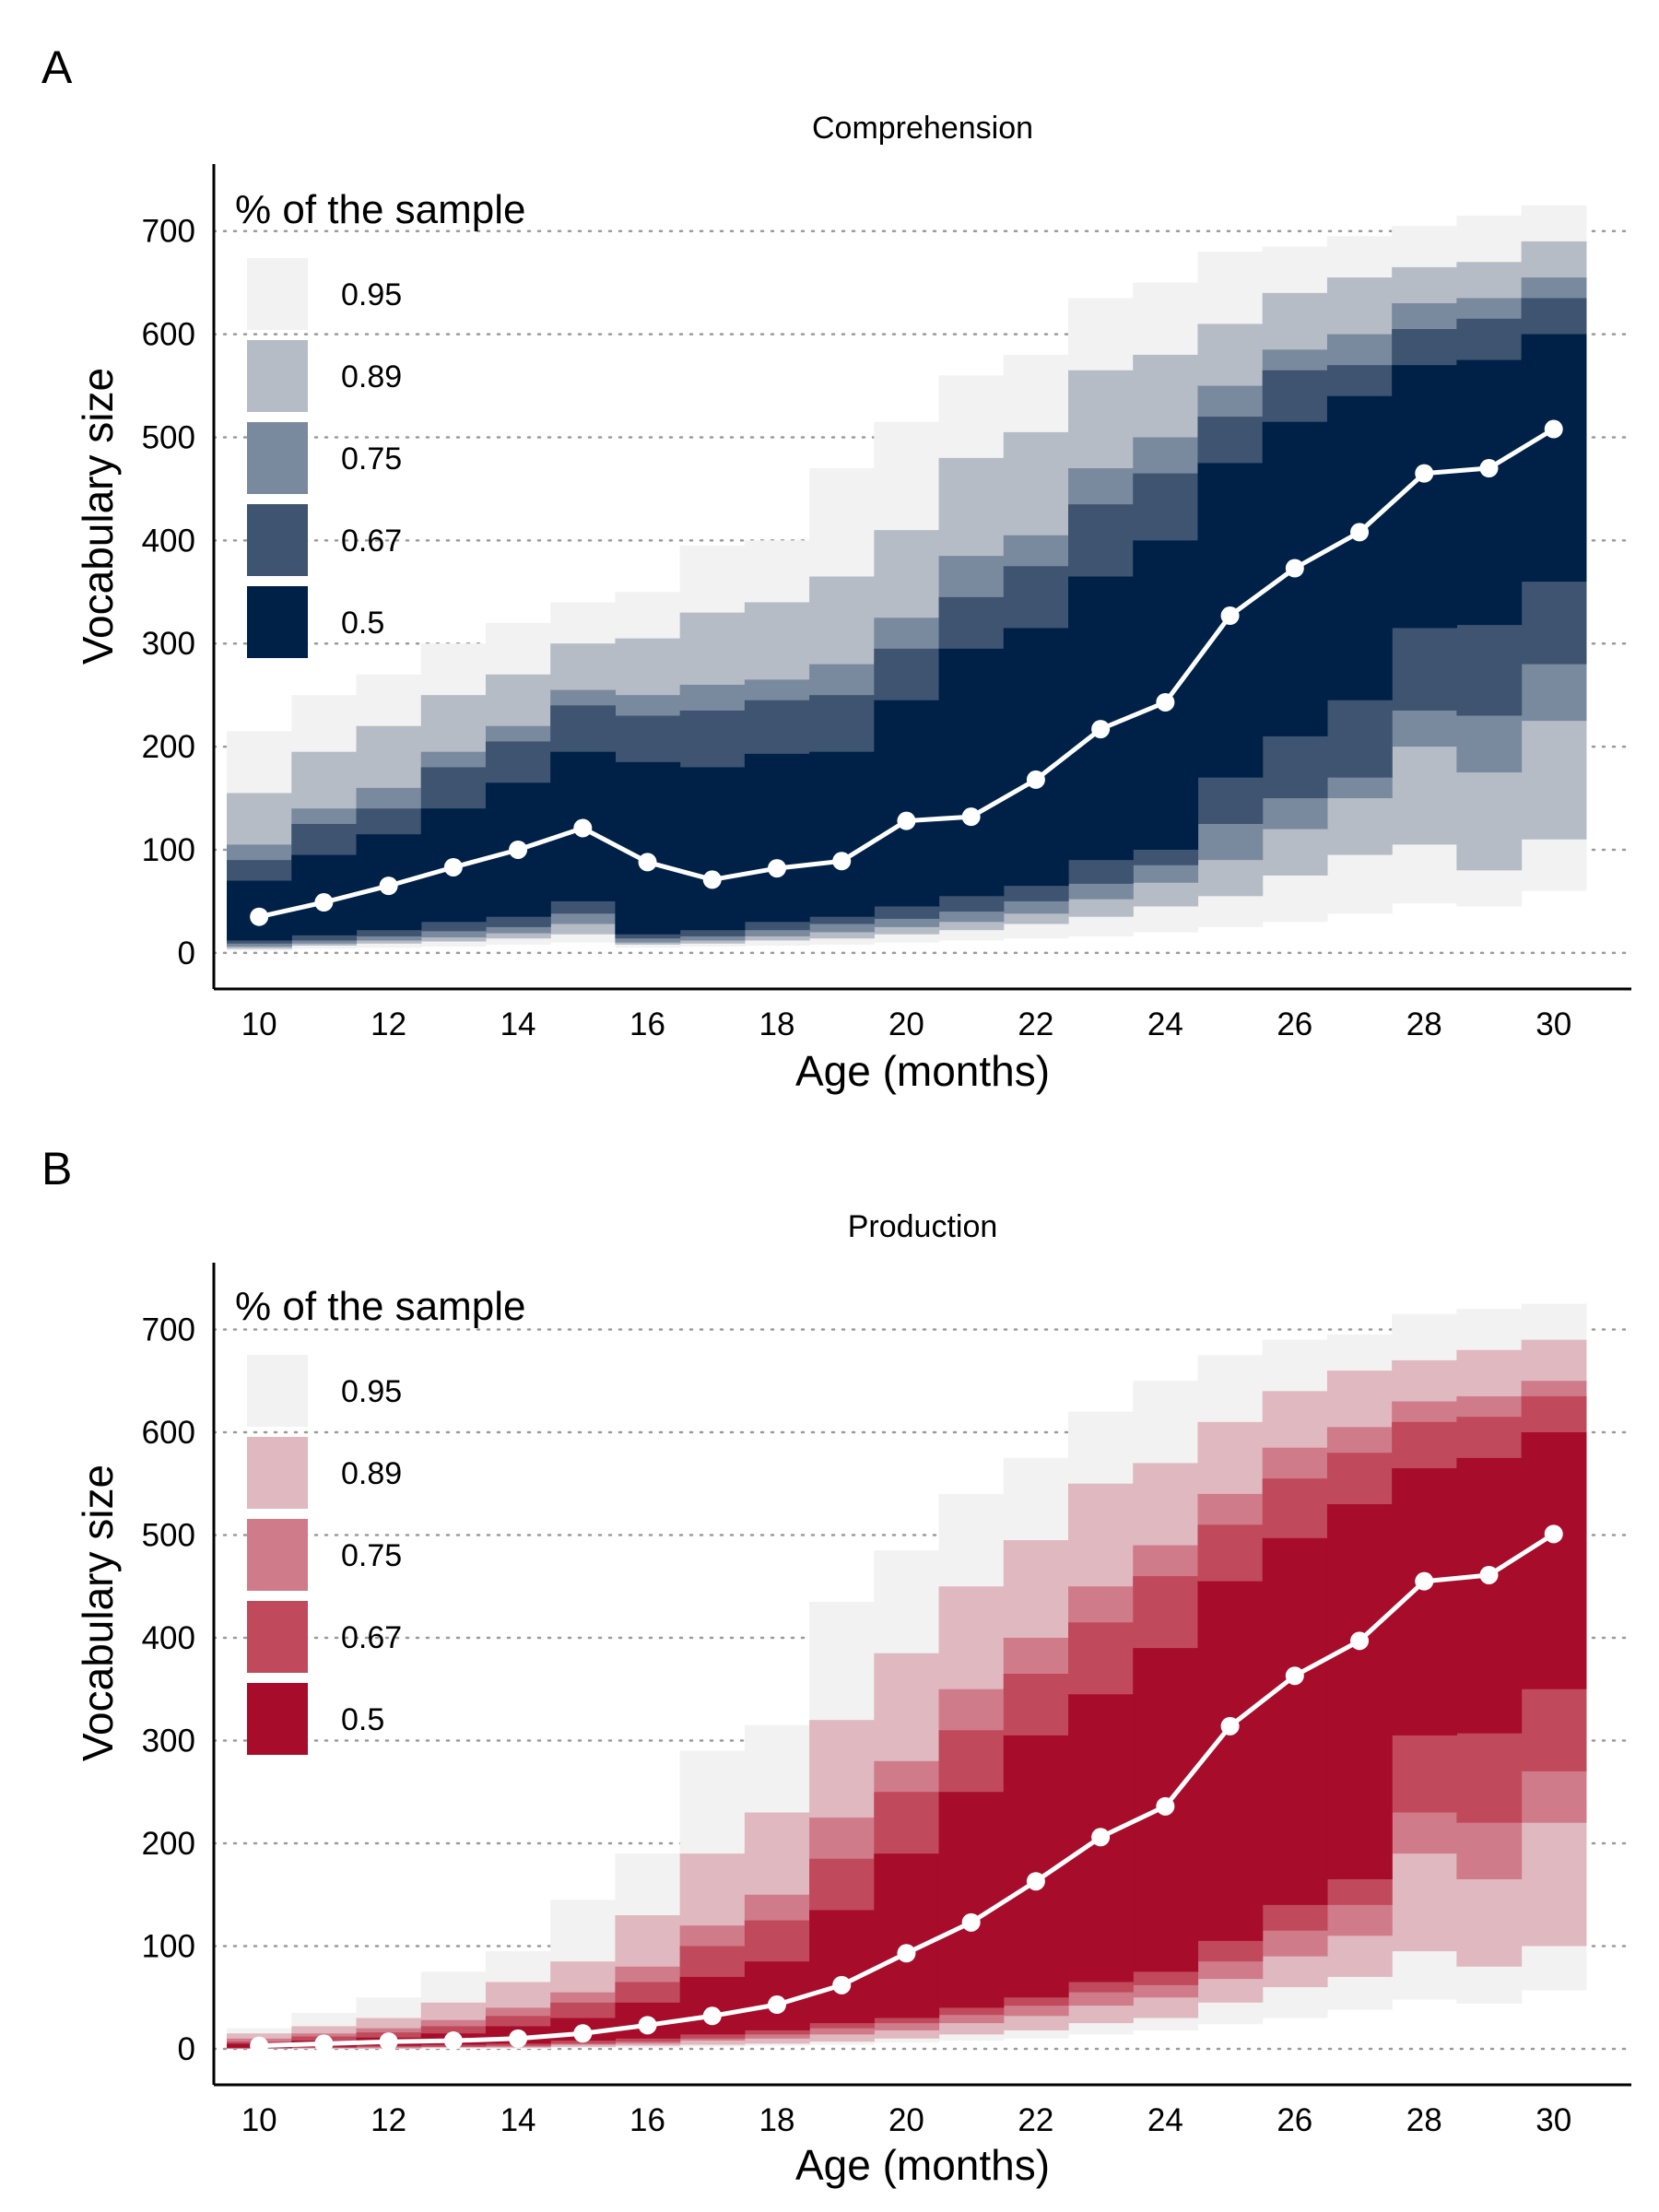  I want to click on x-tick-label: 30, so click(1553, 2120).